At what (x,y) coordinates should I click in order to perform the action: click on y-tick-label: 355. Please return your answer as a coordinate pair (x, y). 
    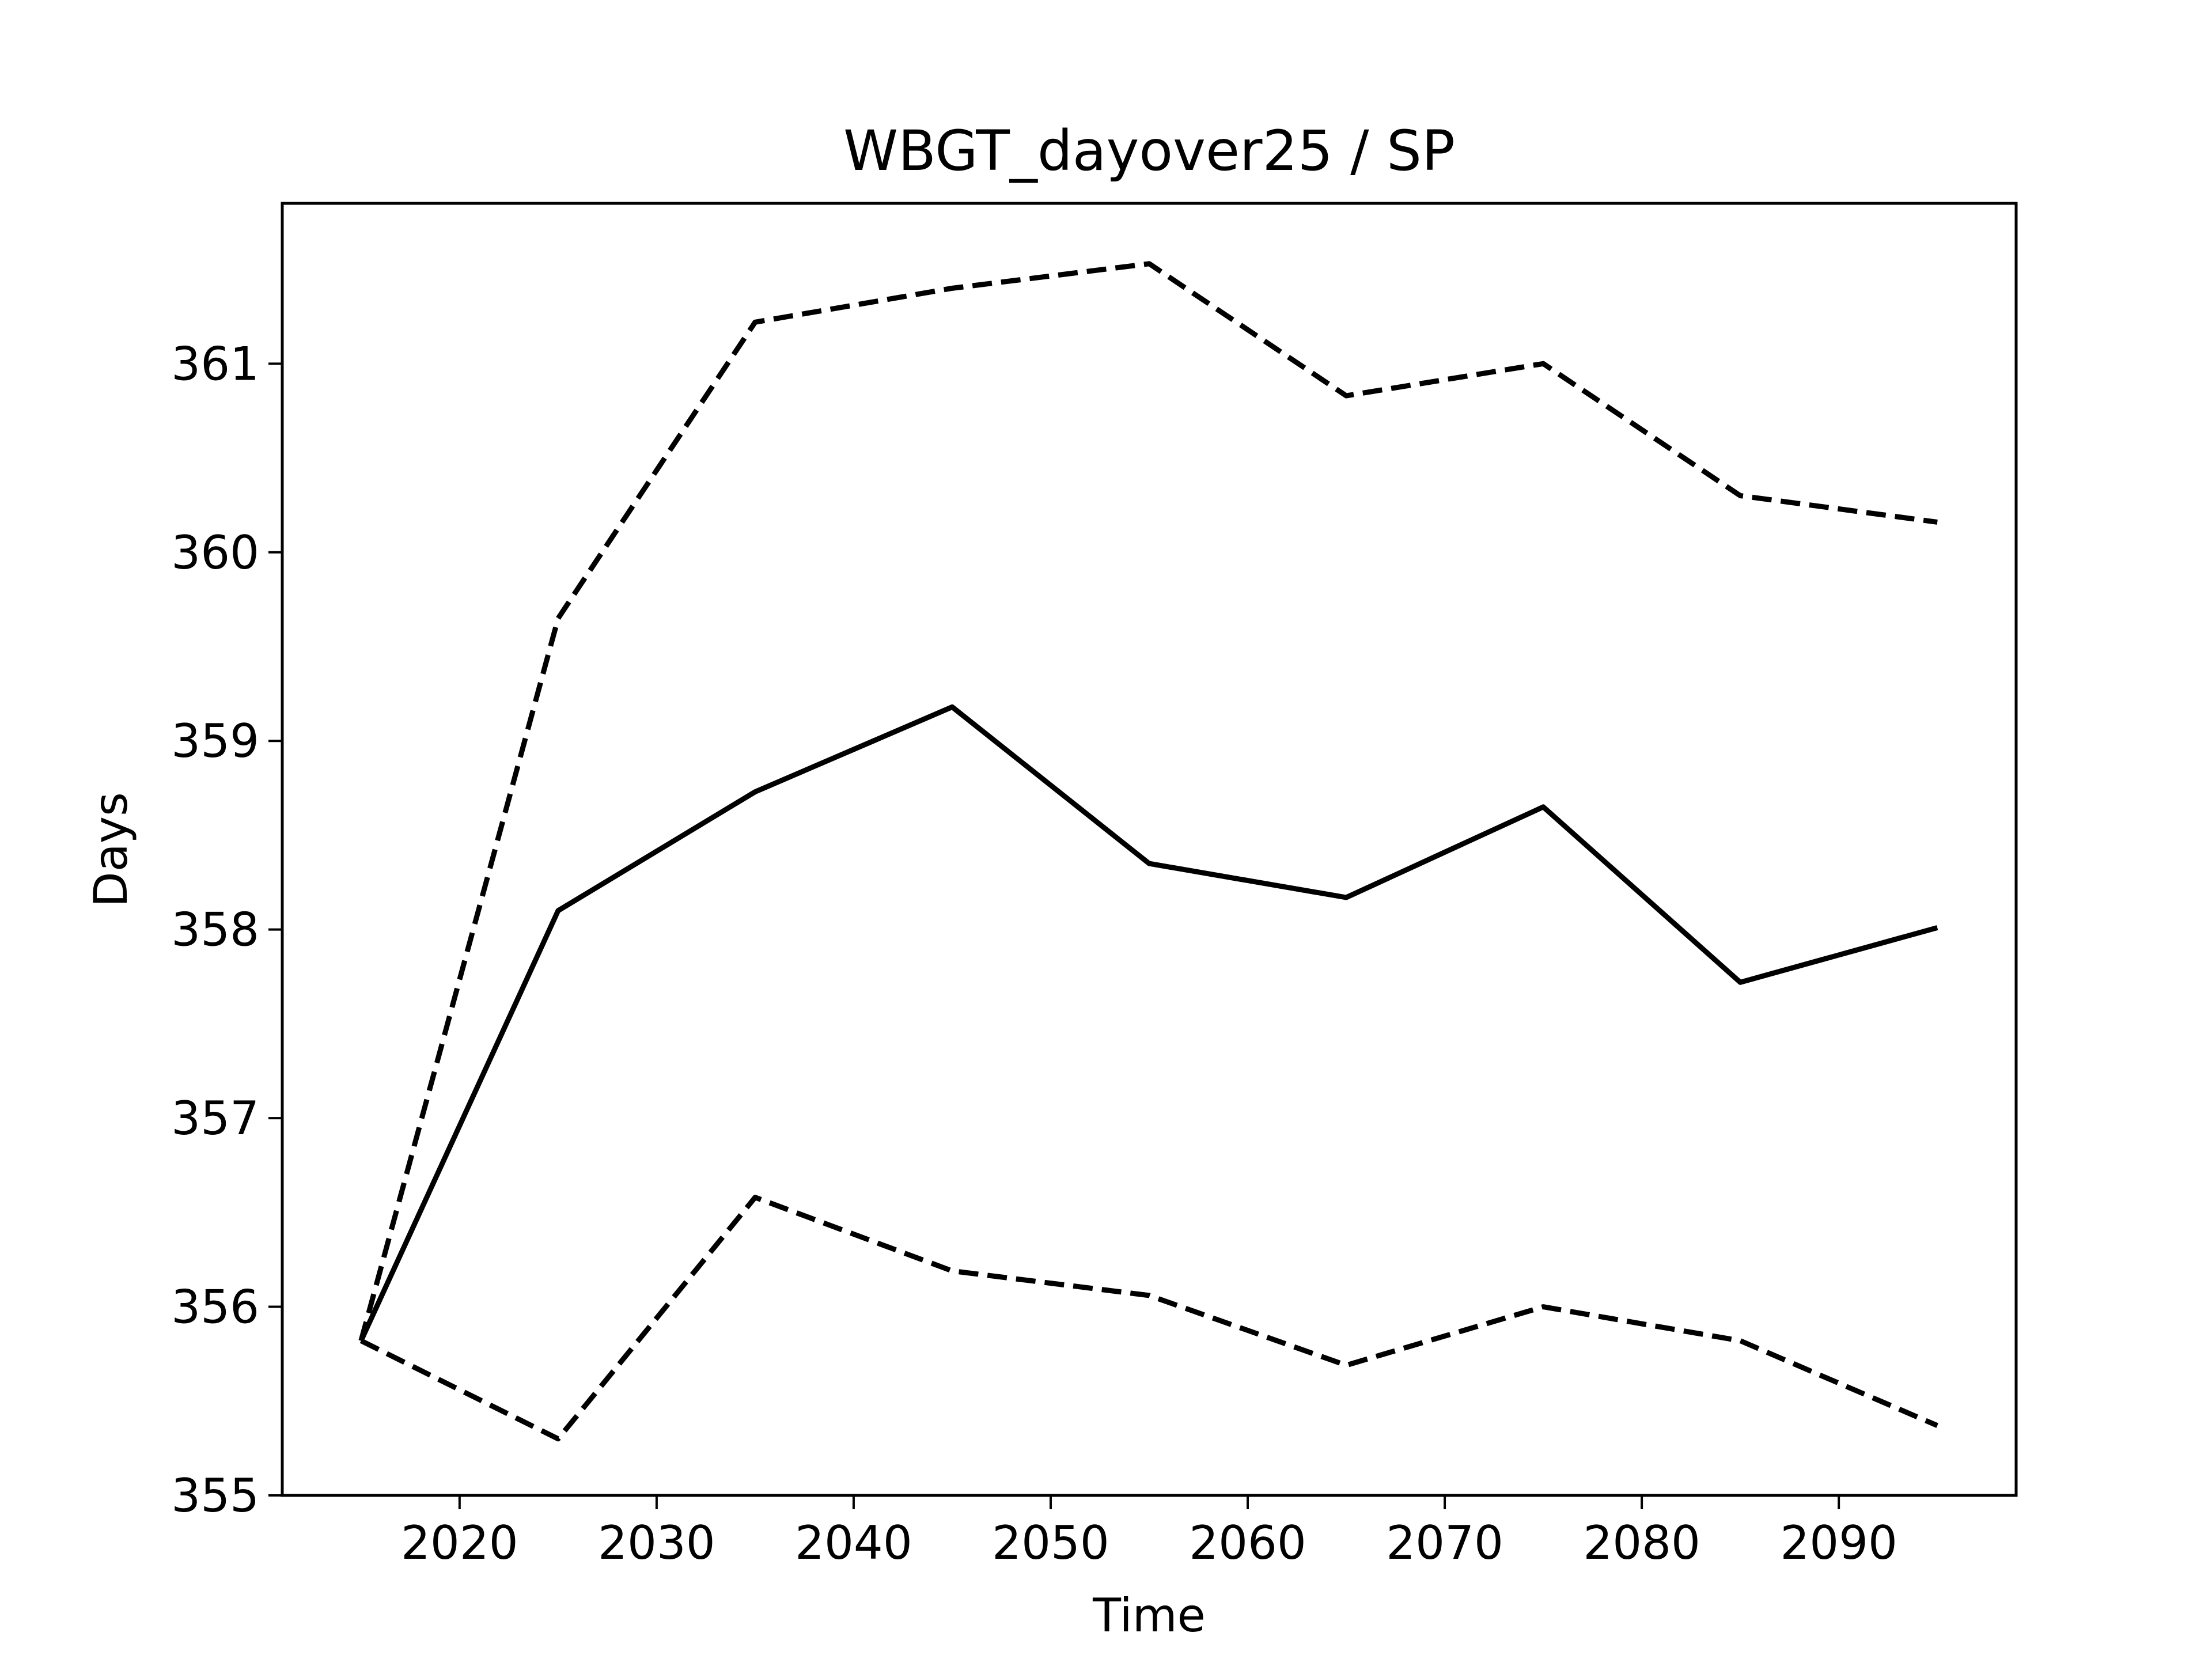
    Looking at the image, I should click on (215, 1495).